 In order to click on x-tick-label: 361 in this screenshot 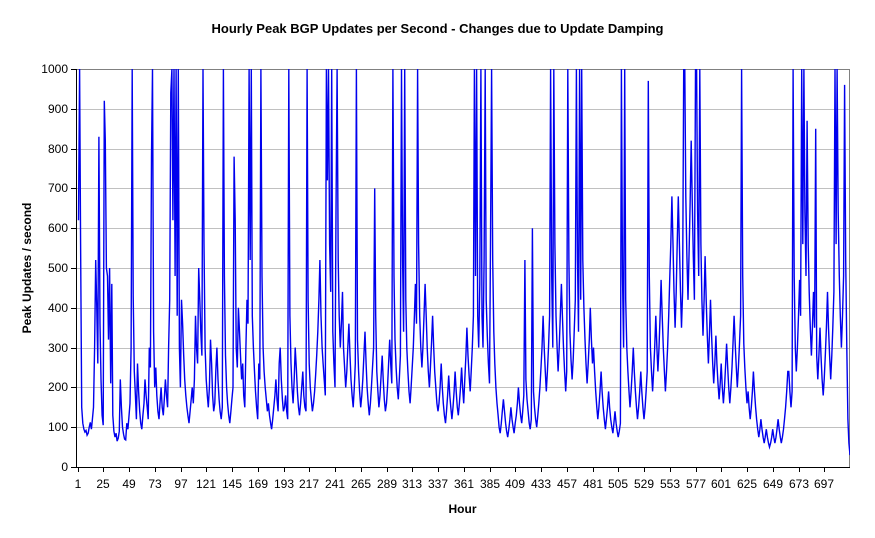, I will do `click(464, 484)`.